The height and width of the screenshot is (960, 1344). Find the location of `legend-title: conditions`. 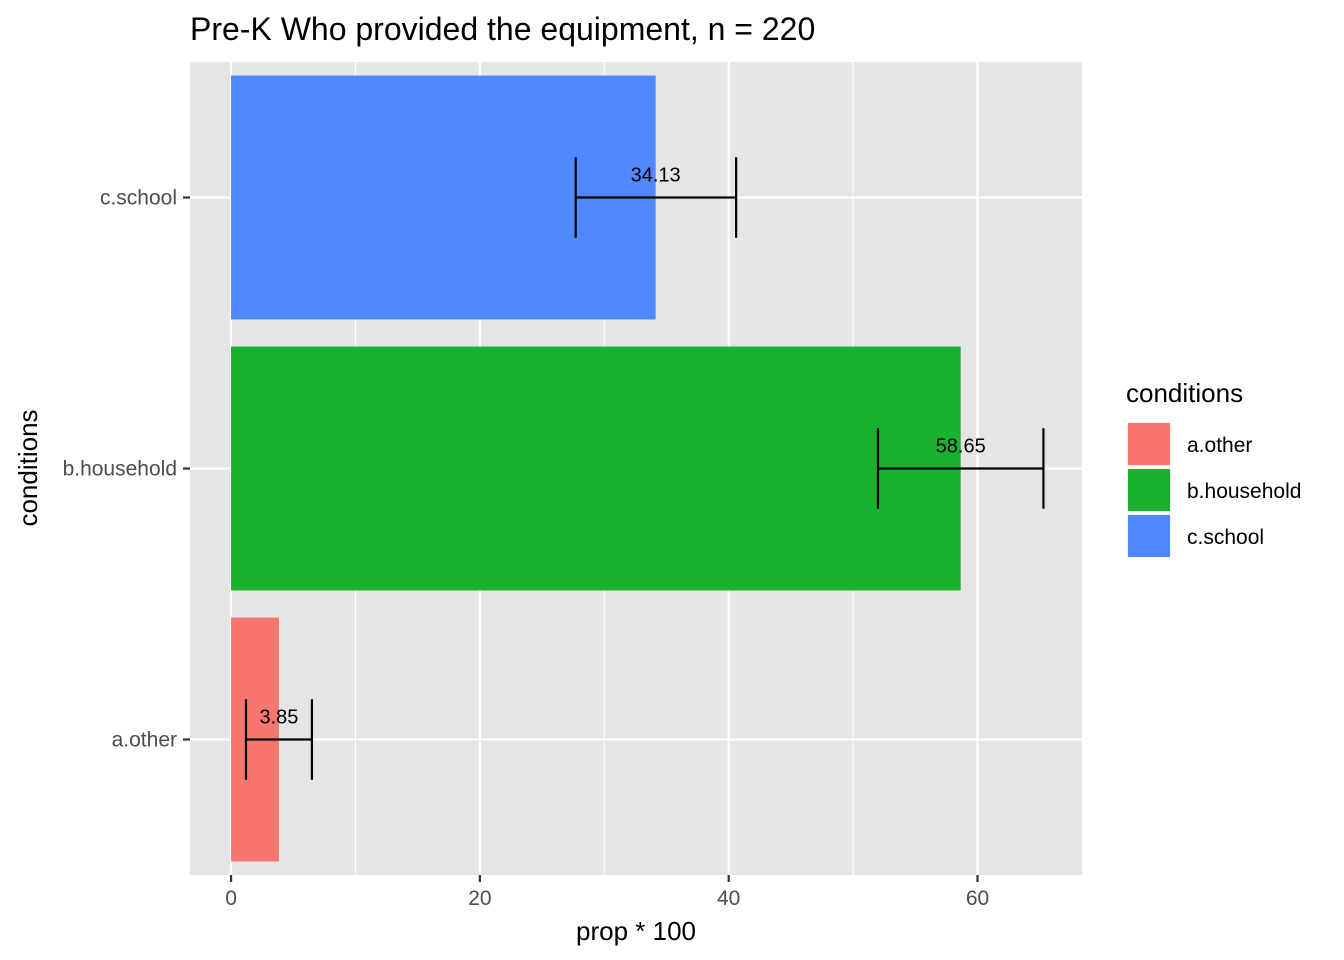

legend-title: conditions is located at coordinates (1184, 393).